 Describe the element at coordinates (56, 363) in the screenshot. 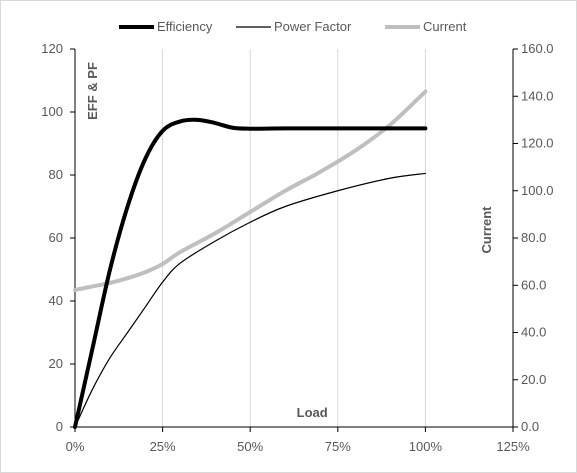

I see `y-tick-label: 20` at that location.